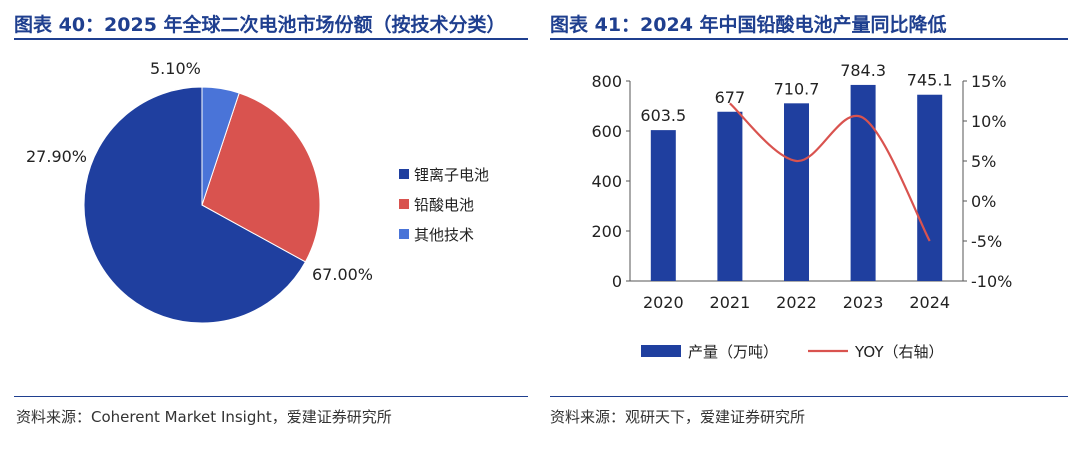 The width and height of the screenshot is (1080, 449). I want to click on x-tick-label-2022: 2022, so click(796, 302).